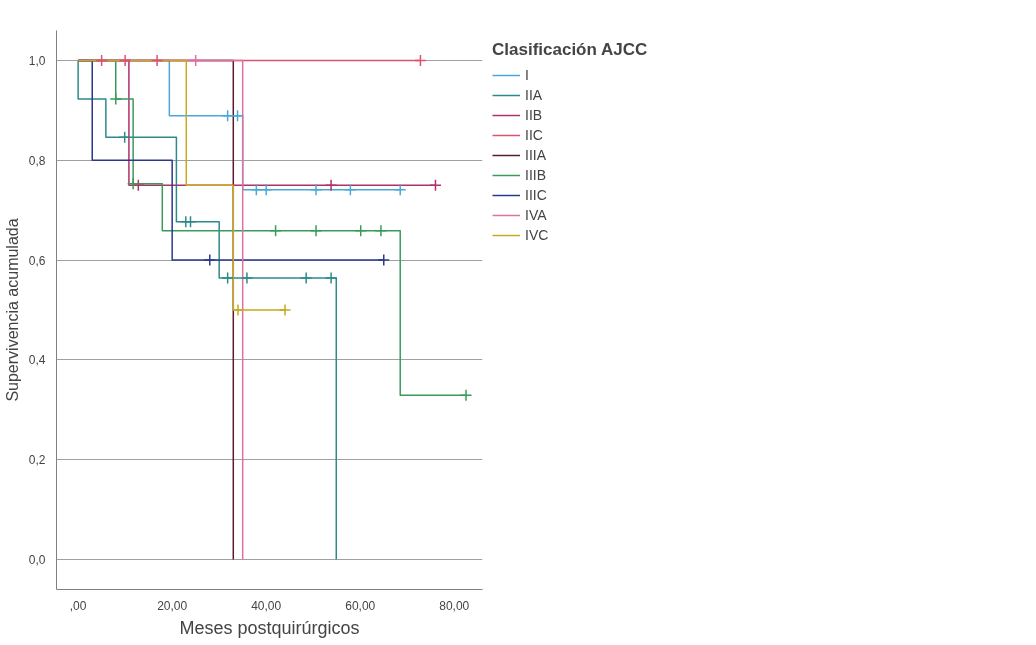  I want to click on legend-label: IIIA, so click(536, 155).